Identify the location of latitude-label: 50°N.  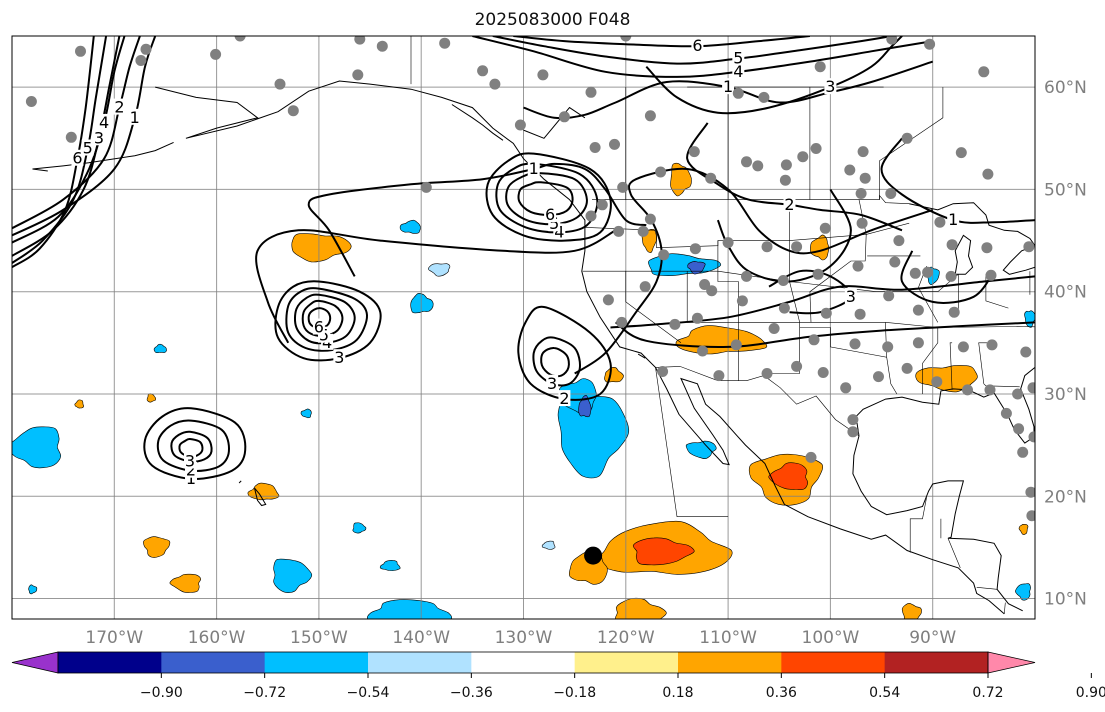
(1065, 190).